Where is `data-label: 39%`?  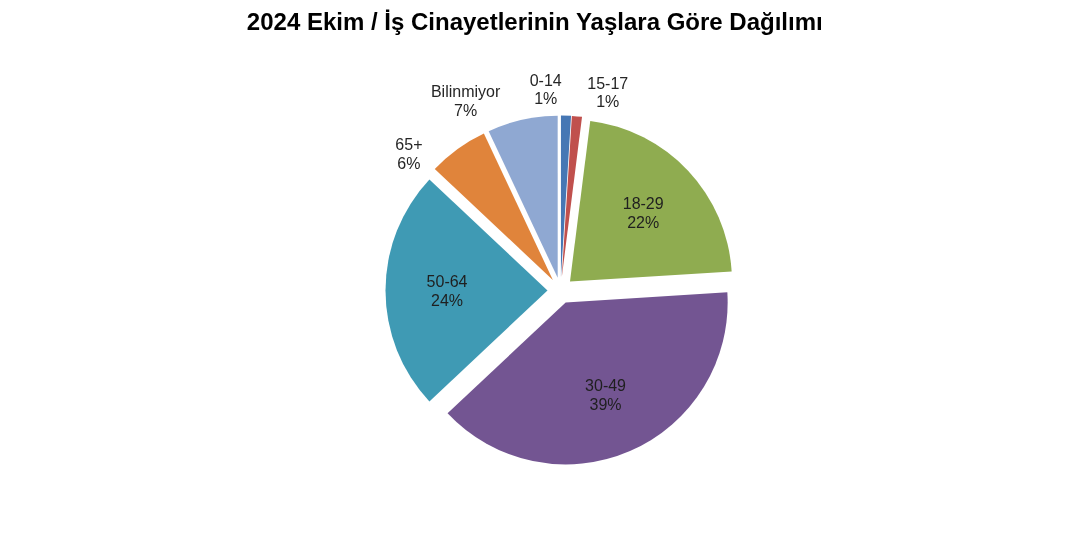 data-label: 39% is located at coordinates (605, 404).